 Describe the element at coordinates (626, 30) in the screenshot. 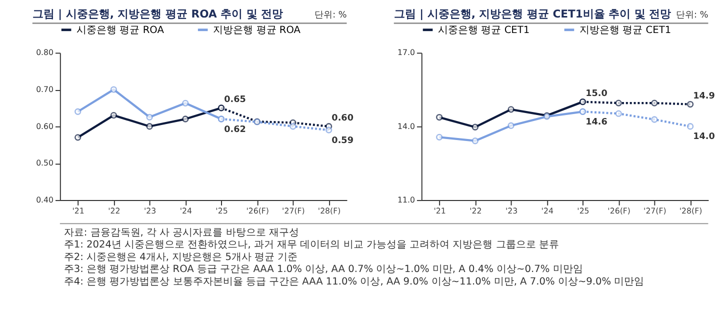

I see `legend-label: 지방은행 평균 CET1` at that location.